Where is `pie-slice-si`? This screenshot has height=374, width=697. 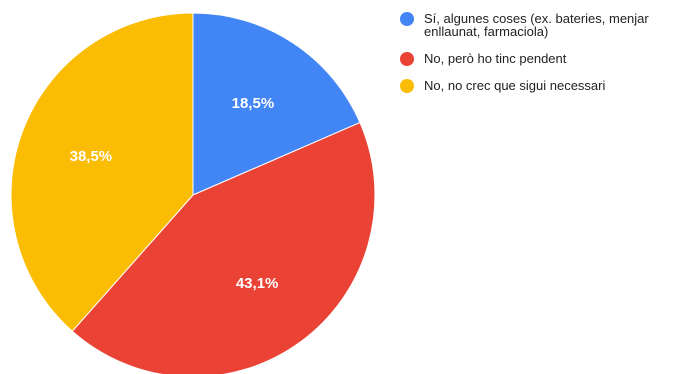
pie-slice-si is located at coordinates (276, 104).